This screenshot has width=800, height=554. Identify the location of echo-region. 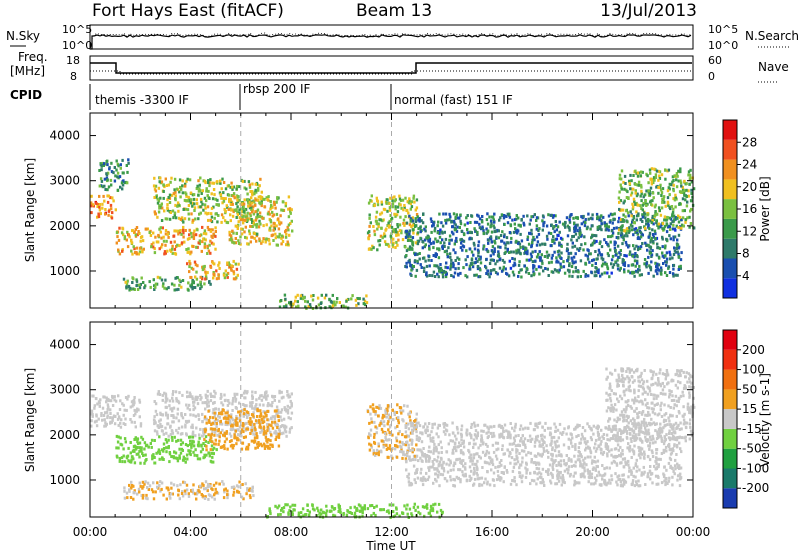
(543, 454).